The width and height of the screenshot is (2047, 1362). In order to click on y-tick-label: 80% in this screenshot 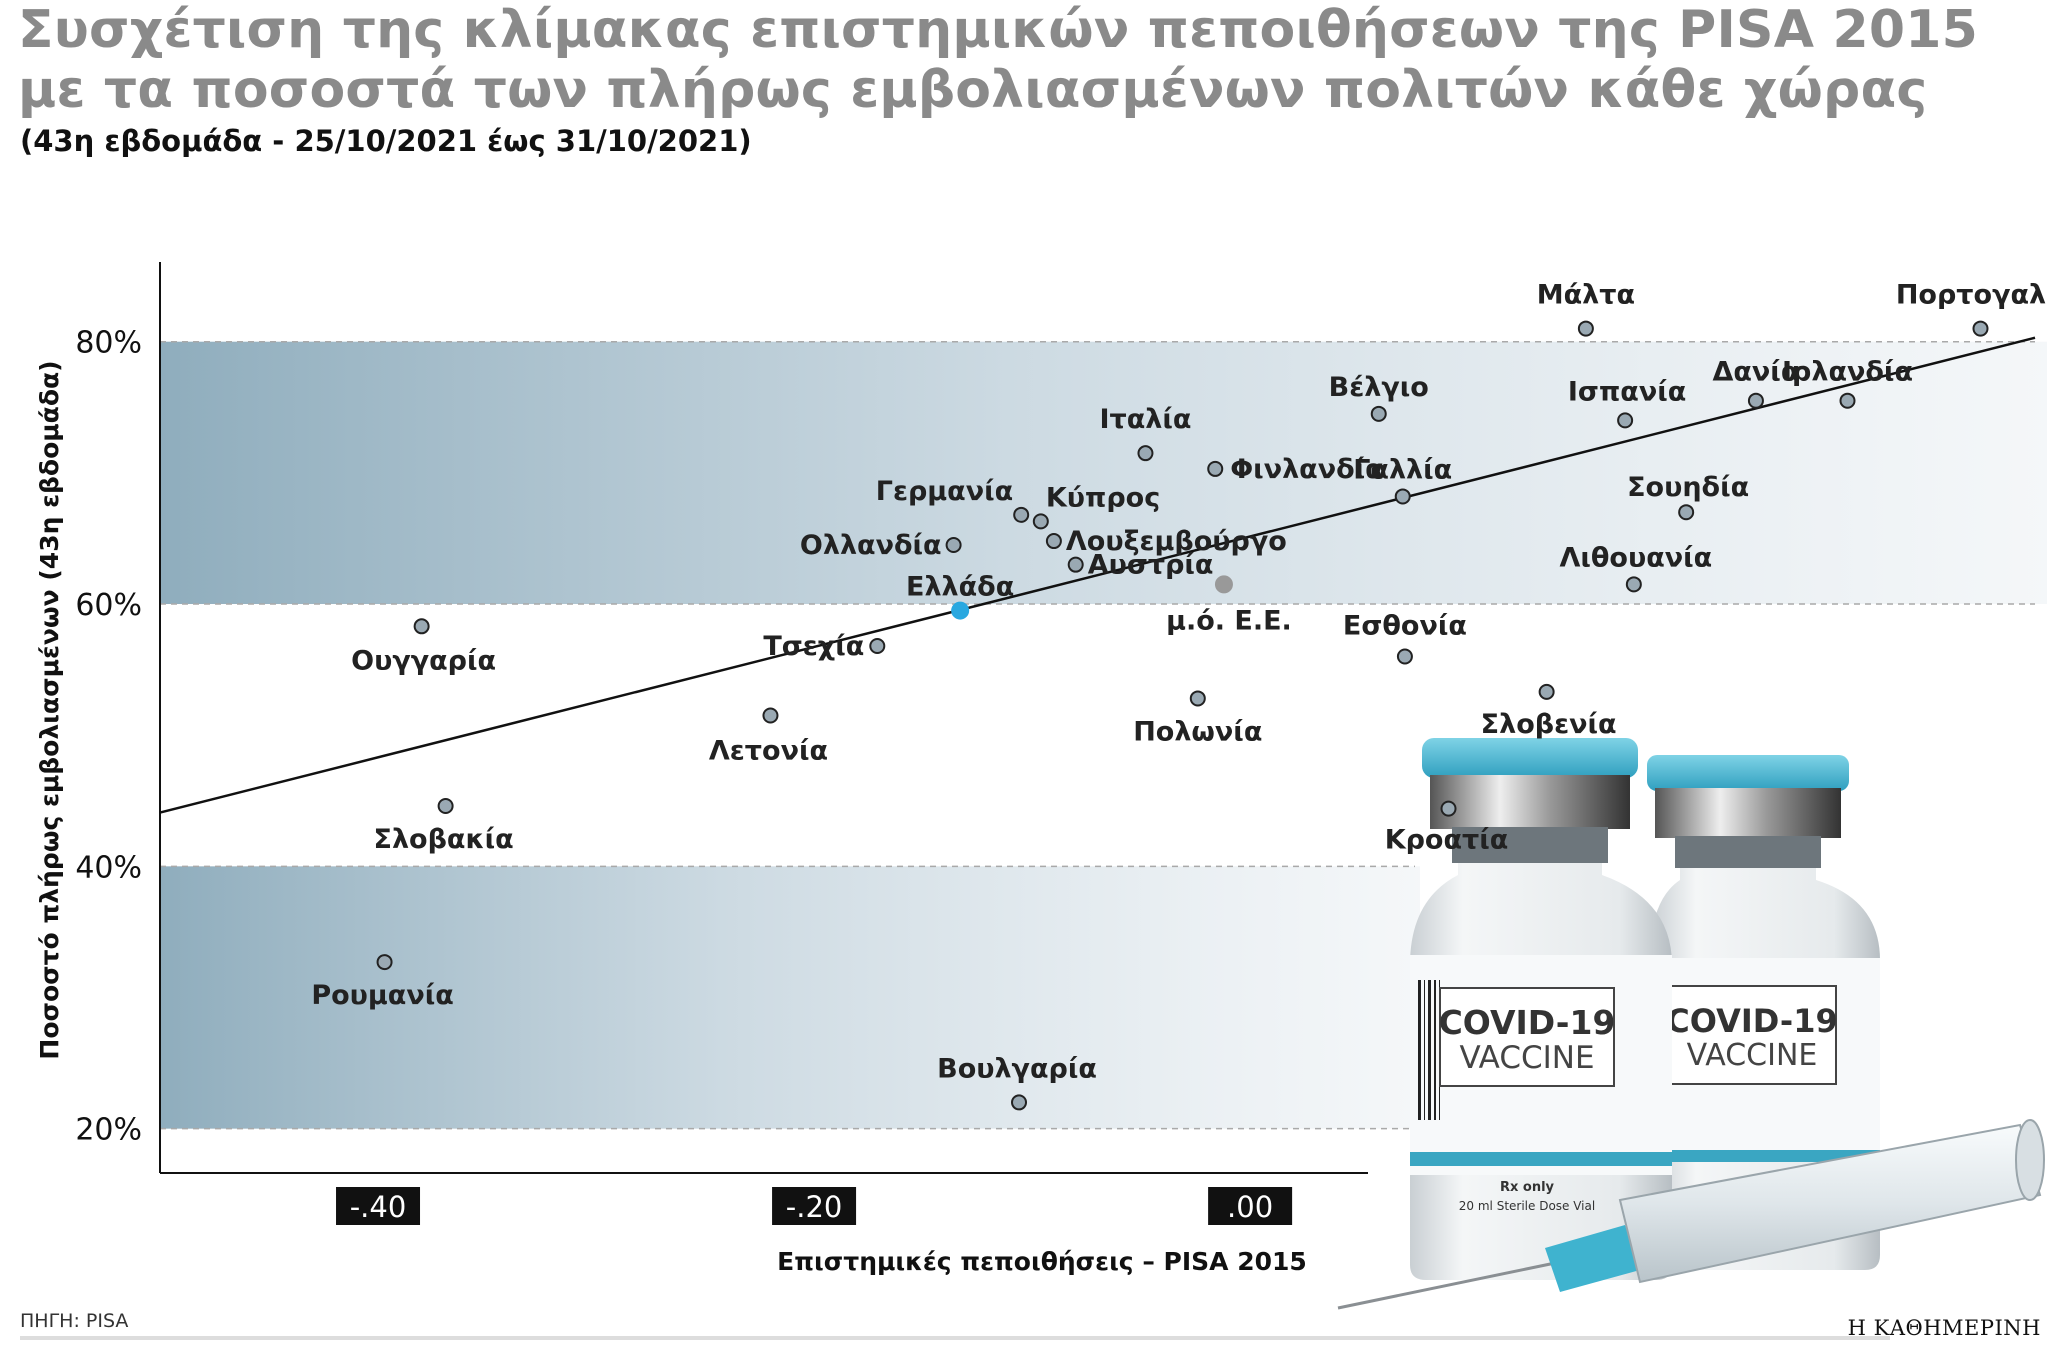, I will do `click(108, 343)`.